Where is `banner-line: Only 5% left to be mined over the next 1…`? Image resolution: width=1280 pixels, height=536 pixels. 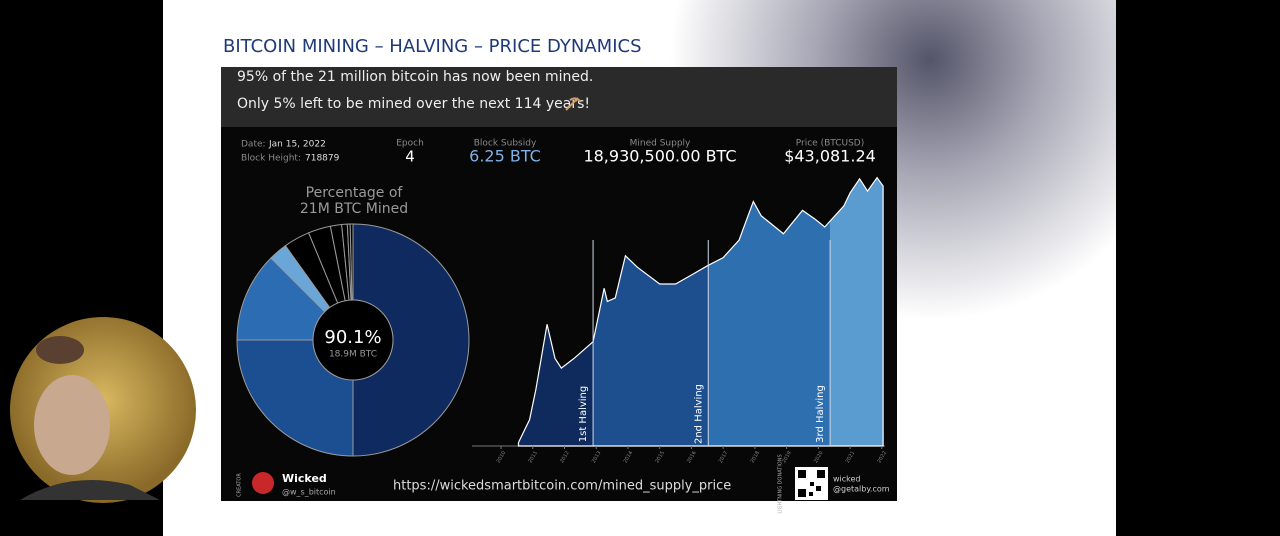 banner-line: Only 5% left to be mined over the next 1… is located at coordinates (413, 104).